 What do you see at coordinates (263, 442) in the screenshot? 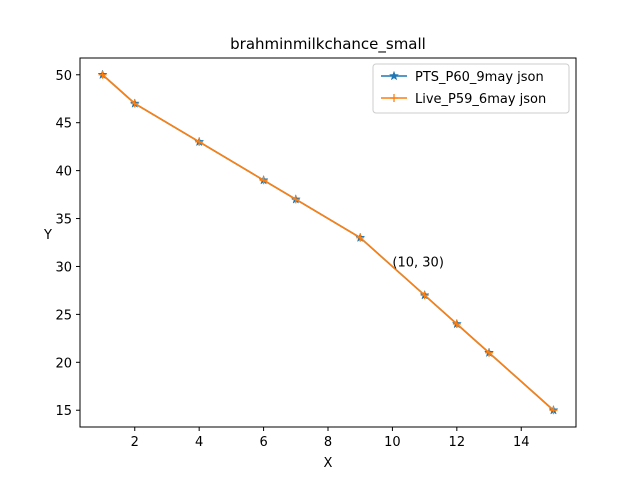
I see `x-tick-label: 6` at bounding box center [263, 442].